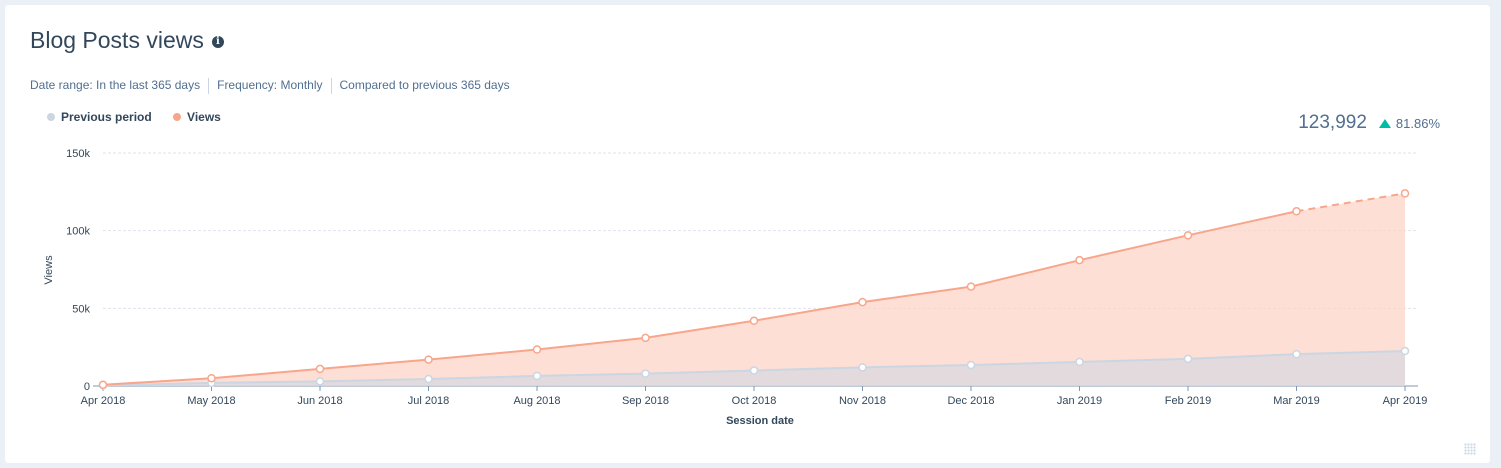  I want to click on x-tick-label: Apr 2018, so click(103, 401).